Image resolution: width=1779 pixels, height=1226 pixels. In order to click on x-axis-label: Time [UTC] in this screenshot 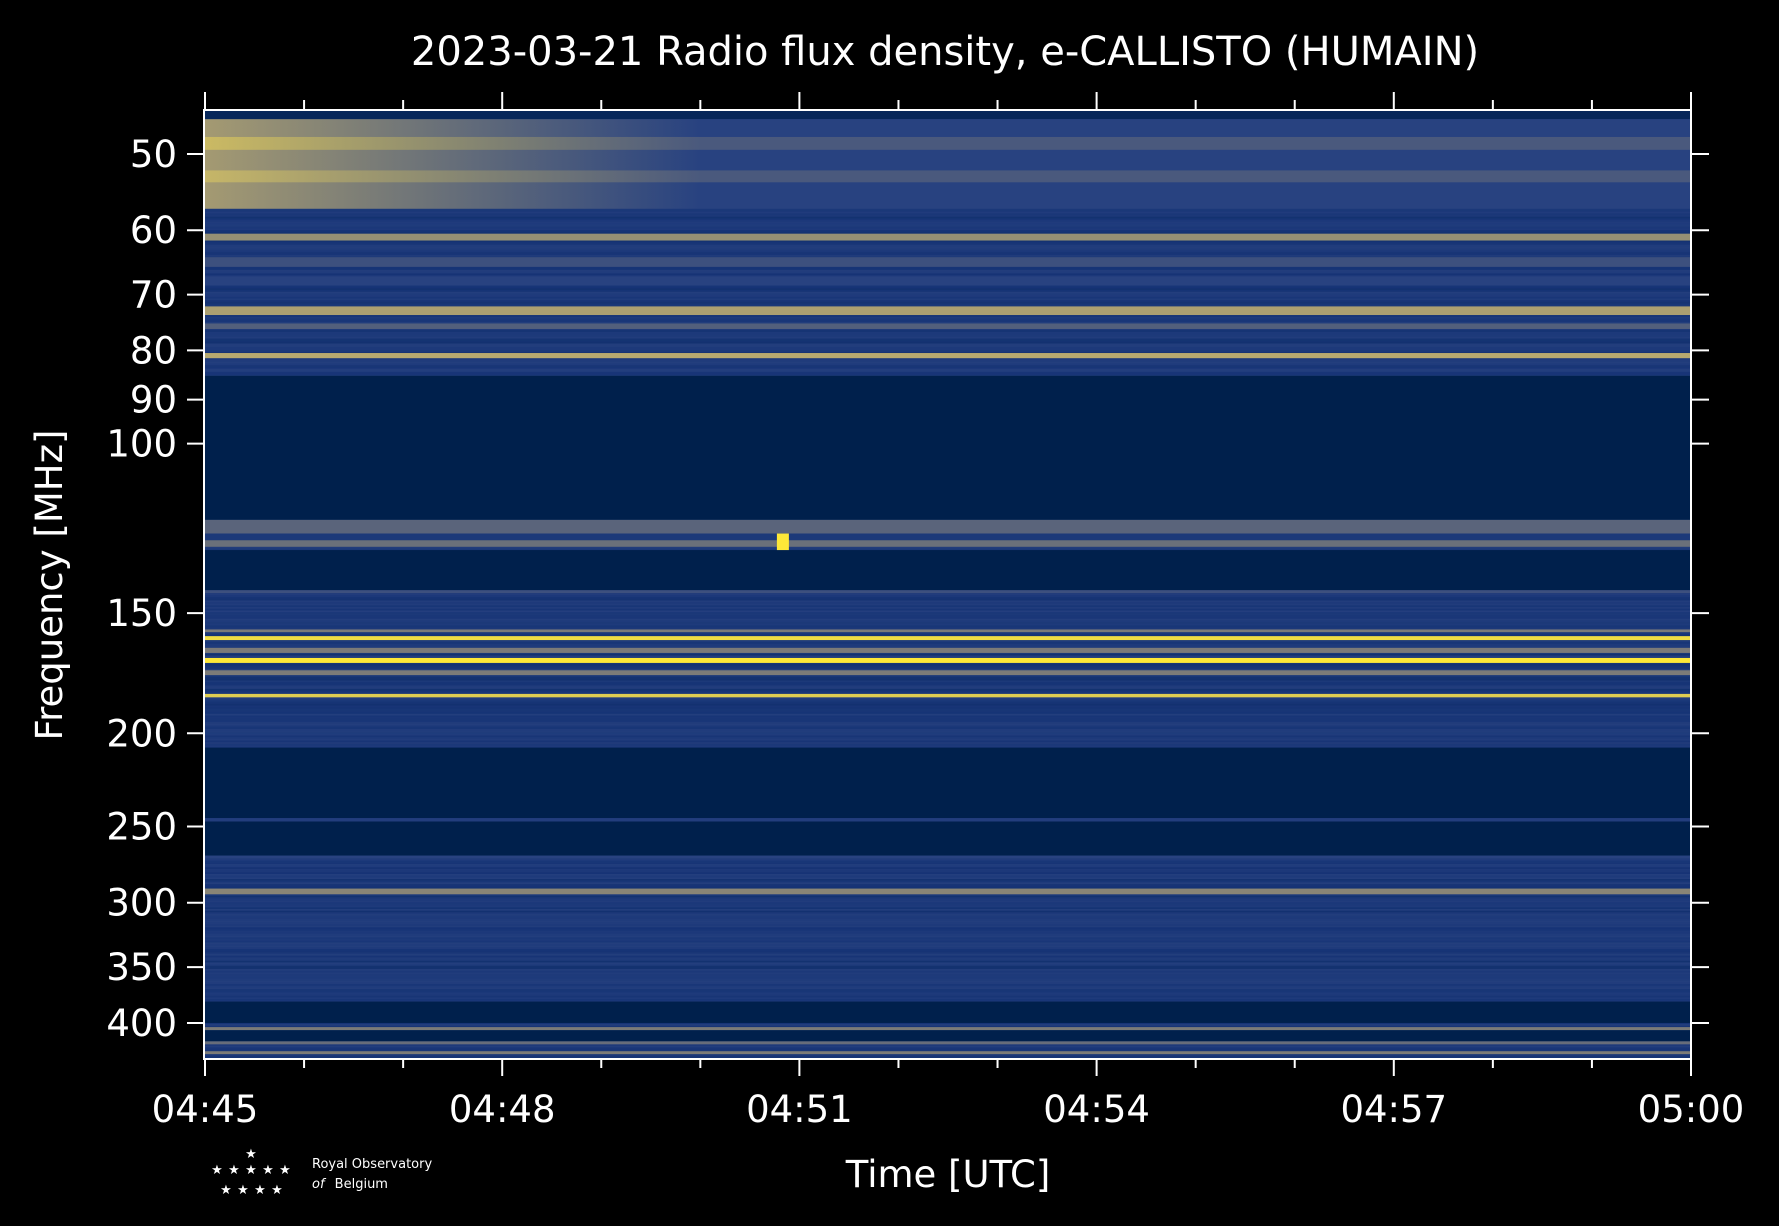, I will do `click(948, 1174)`.